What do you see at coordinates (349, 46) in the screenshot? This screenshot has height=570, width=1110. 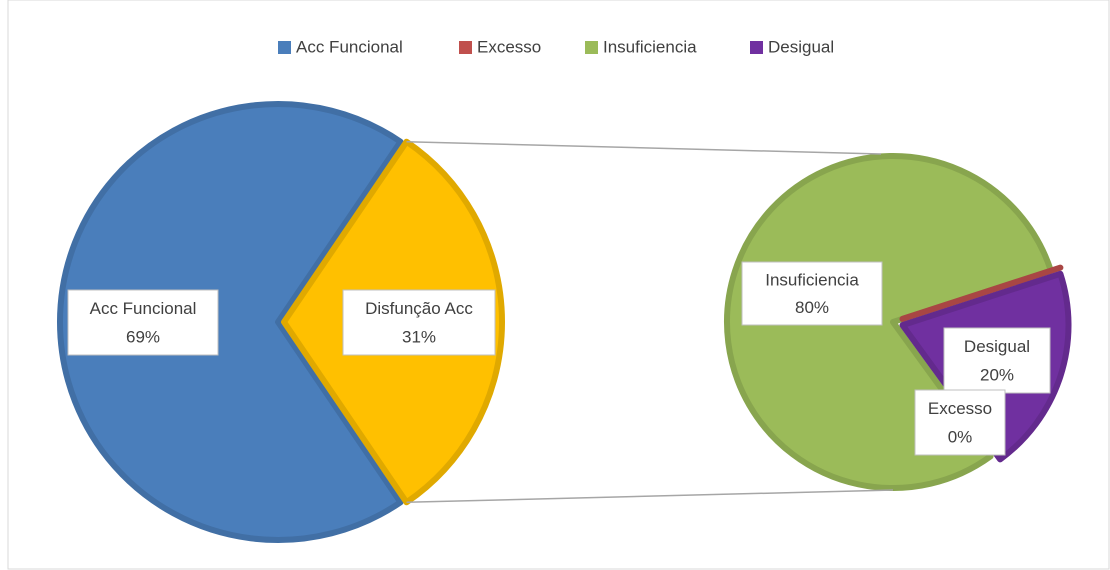 I see `legend-label: Acc Funcional` at bounding box center [349, 46].